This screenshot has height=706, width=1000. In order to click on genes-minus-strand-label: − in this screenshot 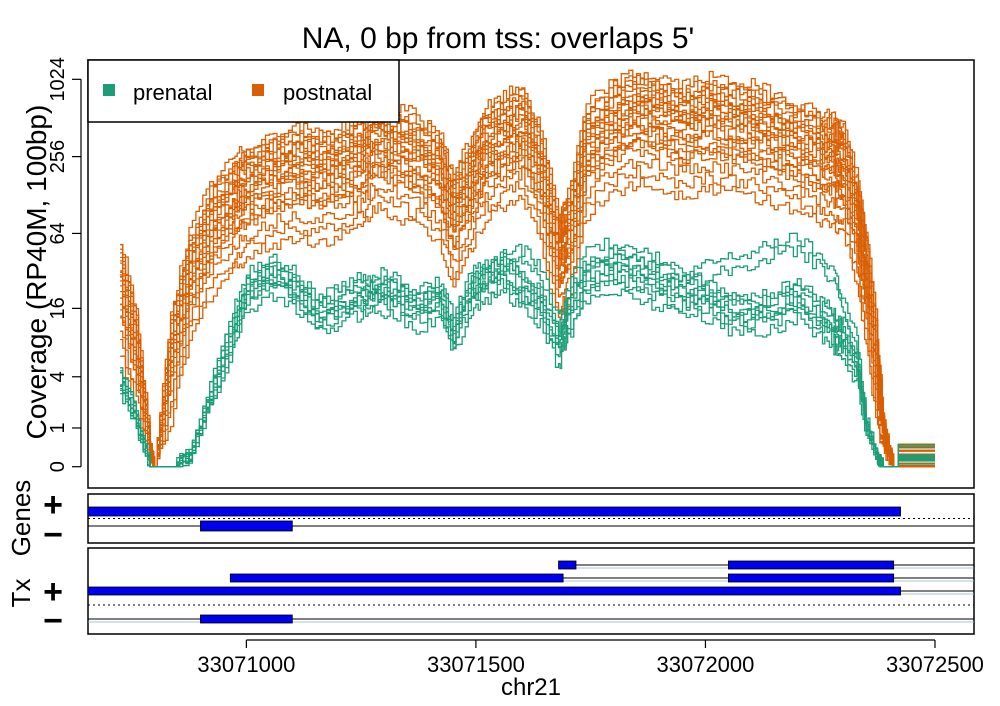, I will do `click(53, 535)`.